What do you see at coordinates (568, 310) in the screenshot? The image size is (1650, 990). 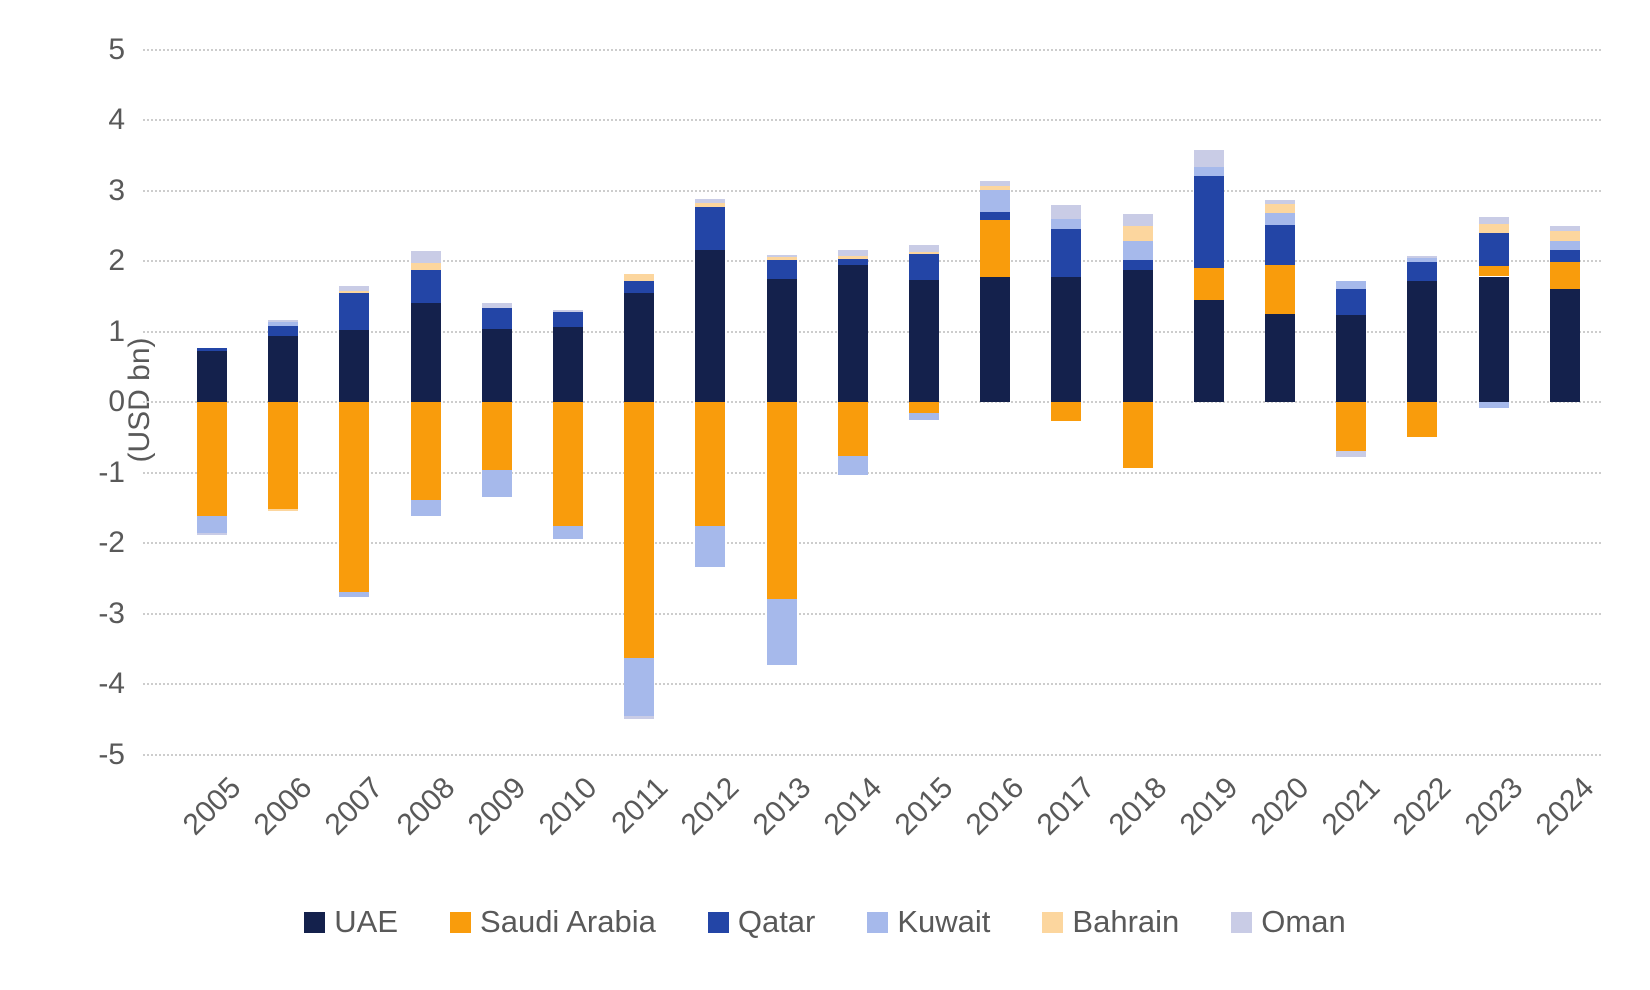 I see `bar-segment-2010-oman` at bounding box center [568, 310].